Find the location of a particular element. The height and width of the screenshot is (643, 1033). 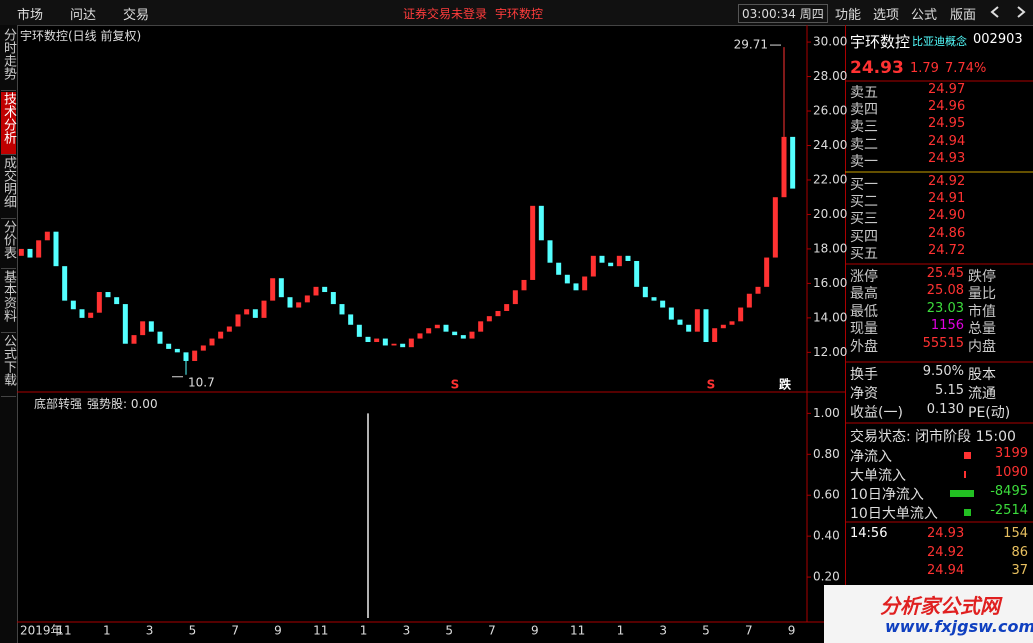

signal-label: 跌 is located at coordinates (785, 384).